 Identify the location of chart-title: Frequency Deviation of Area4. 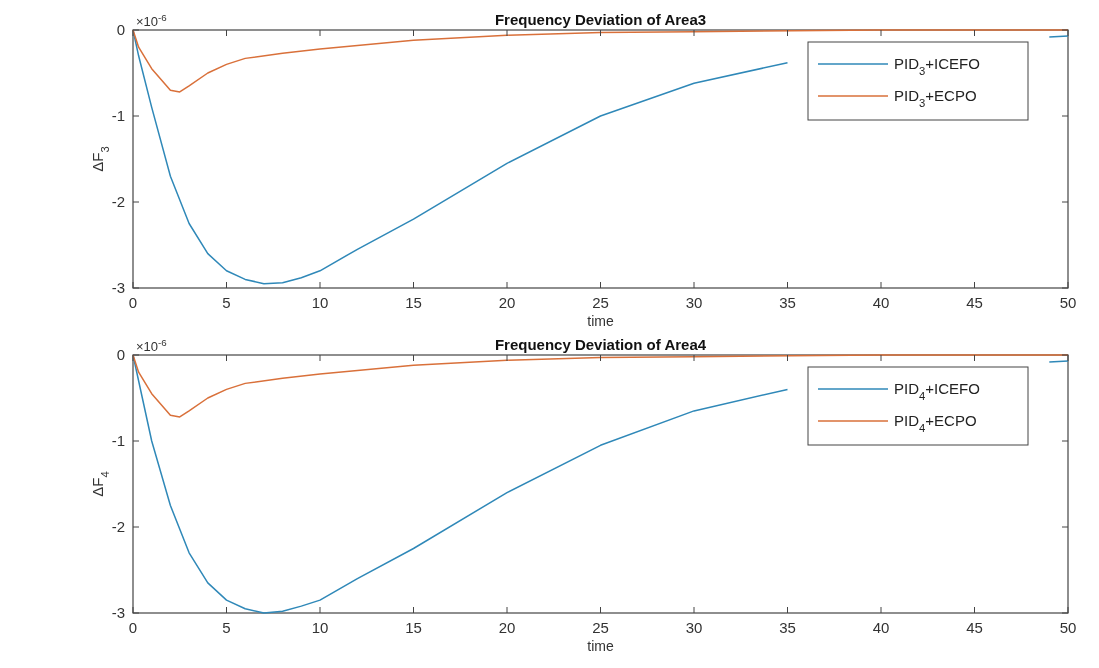
(600, 344).